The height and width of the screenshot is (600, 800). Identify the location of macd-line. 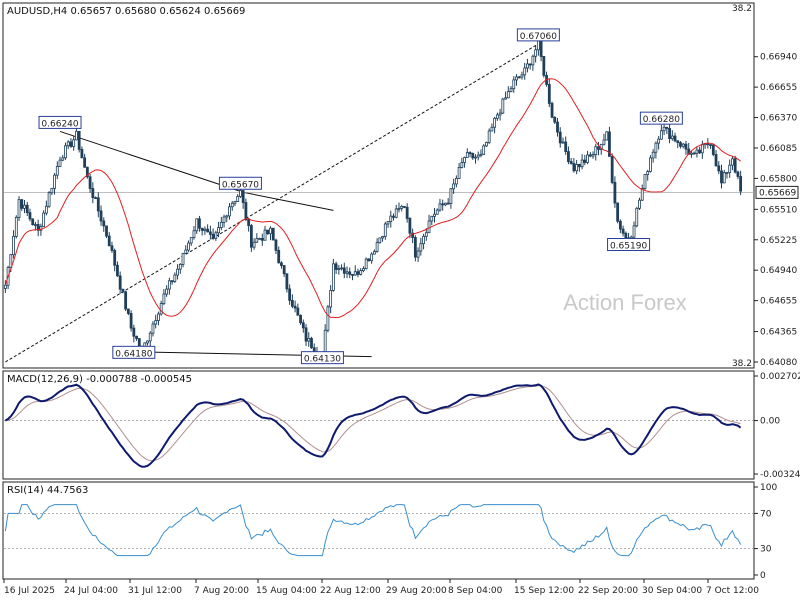
(373, 425).